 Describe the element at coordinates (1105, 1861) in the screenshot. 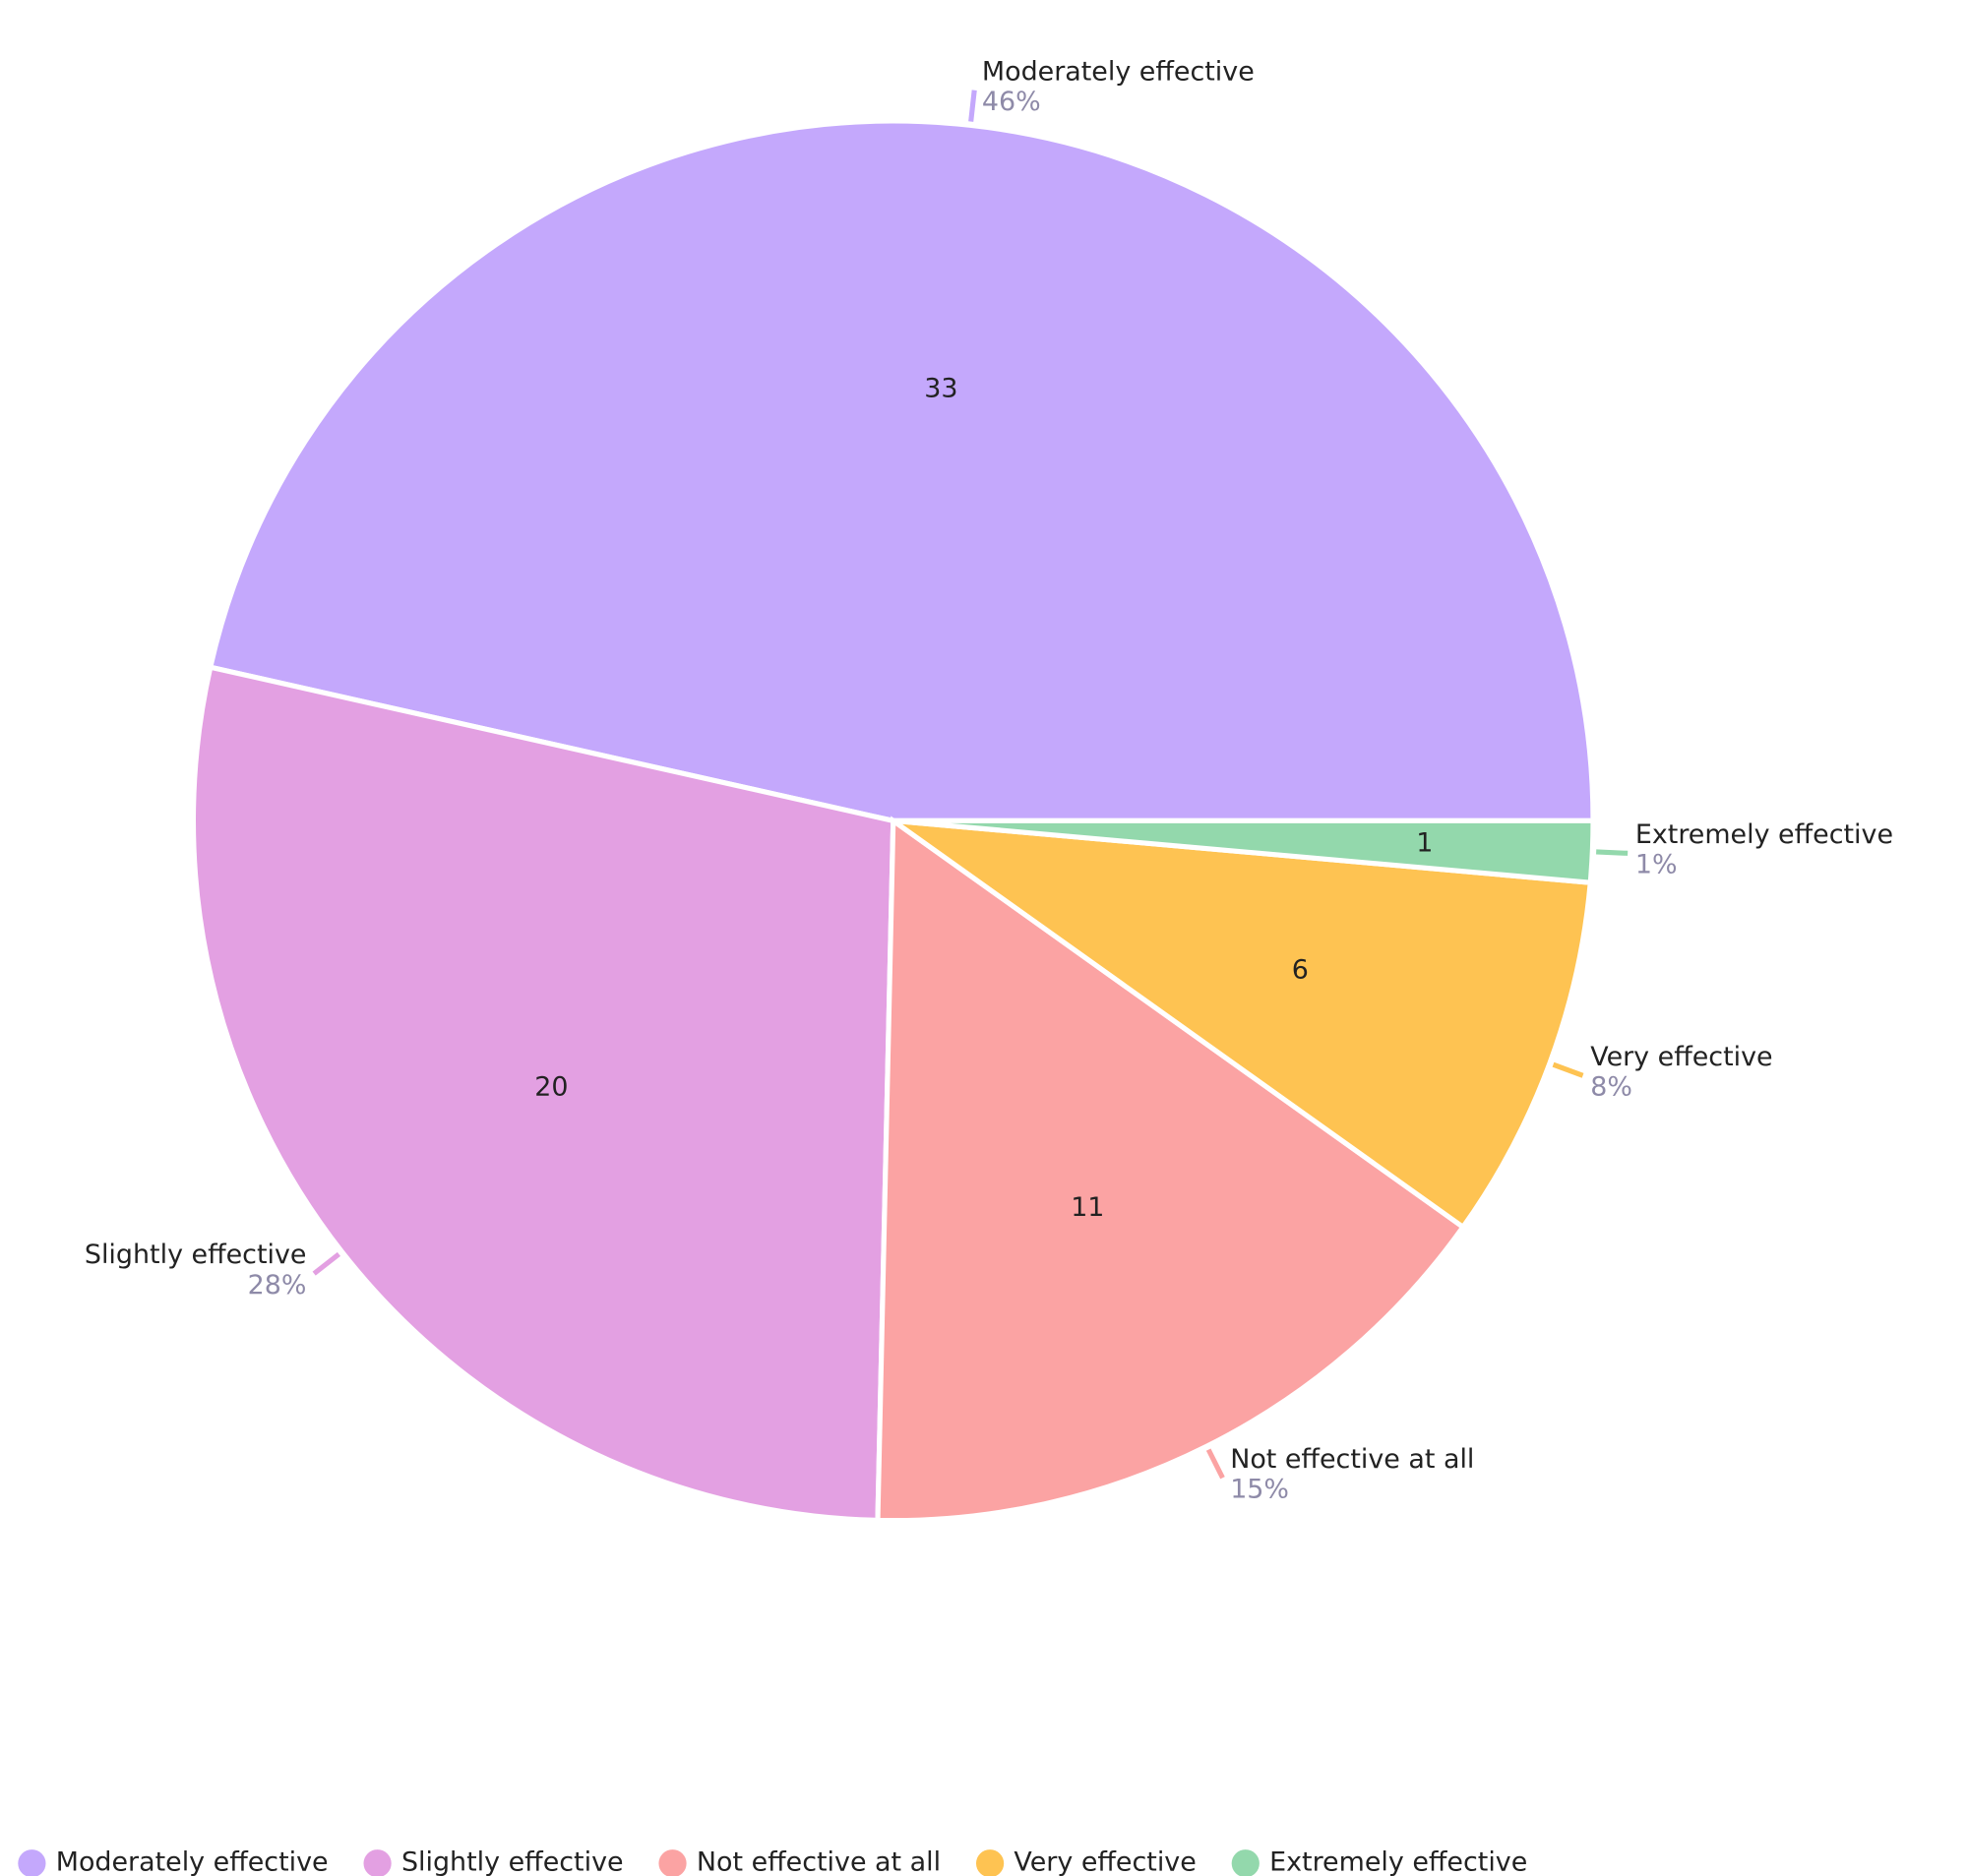

I see `legend-label: Very effective` at that location.